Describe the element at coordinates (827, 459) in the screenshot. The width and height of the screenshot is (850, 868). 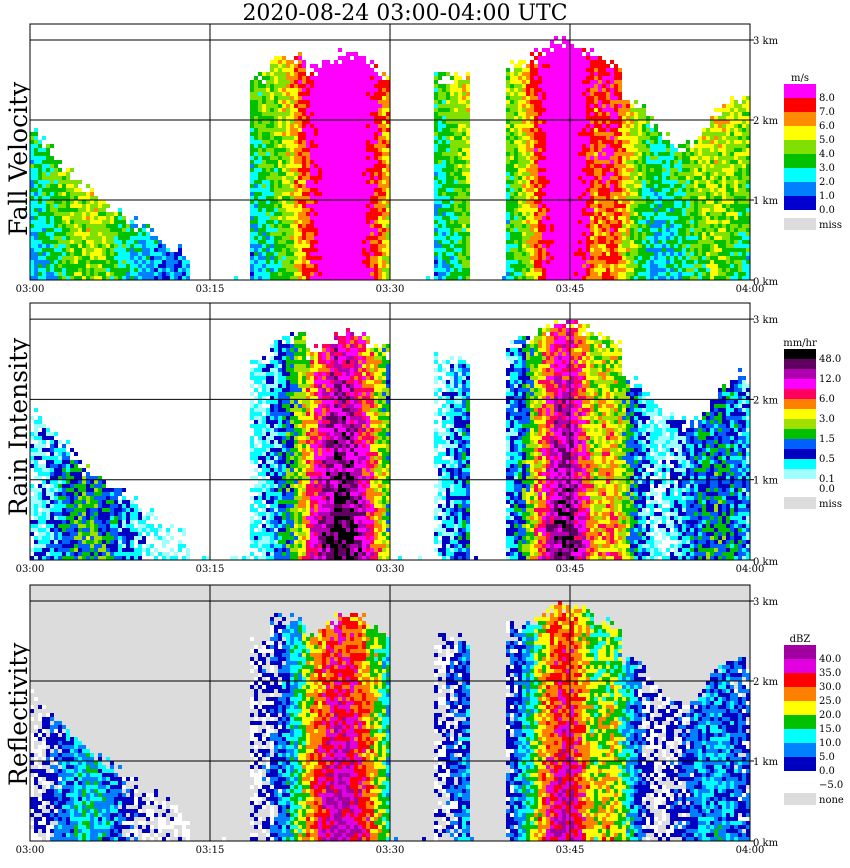
I see `legend-label: 0.5` at that location.